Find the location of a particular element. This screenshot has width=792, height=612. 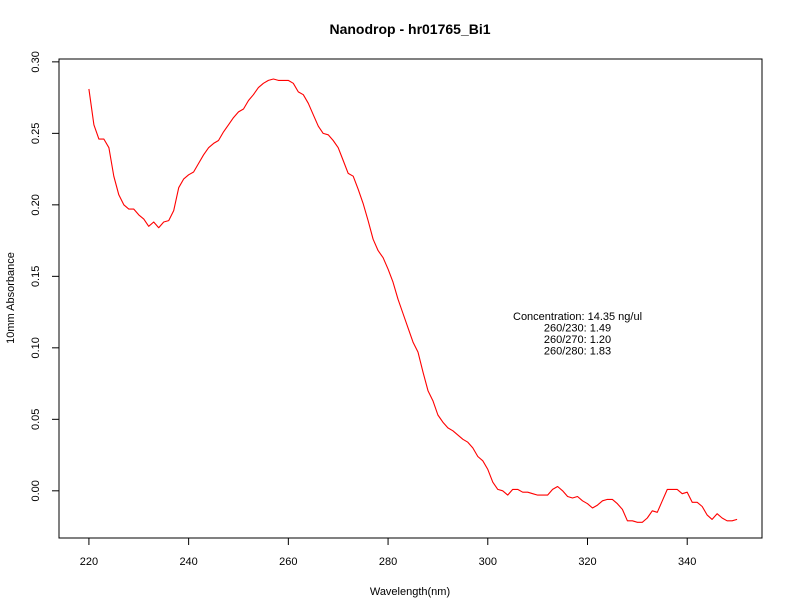

x-tick-label: 220 is located at coordinates (89, 562).